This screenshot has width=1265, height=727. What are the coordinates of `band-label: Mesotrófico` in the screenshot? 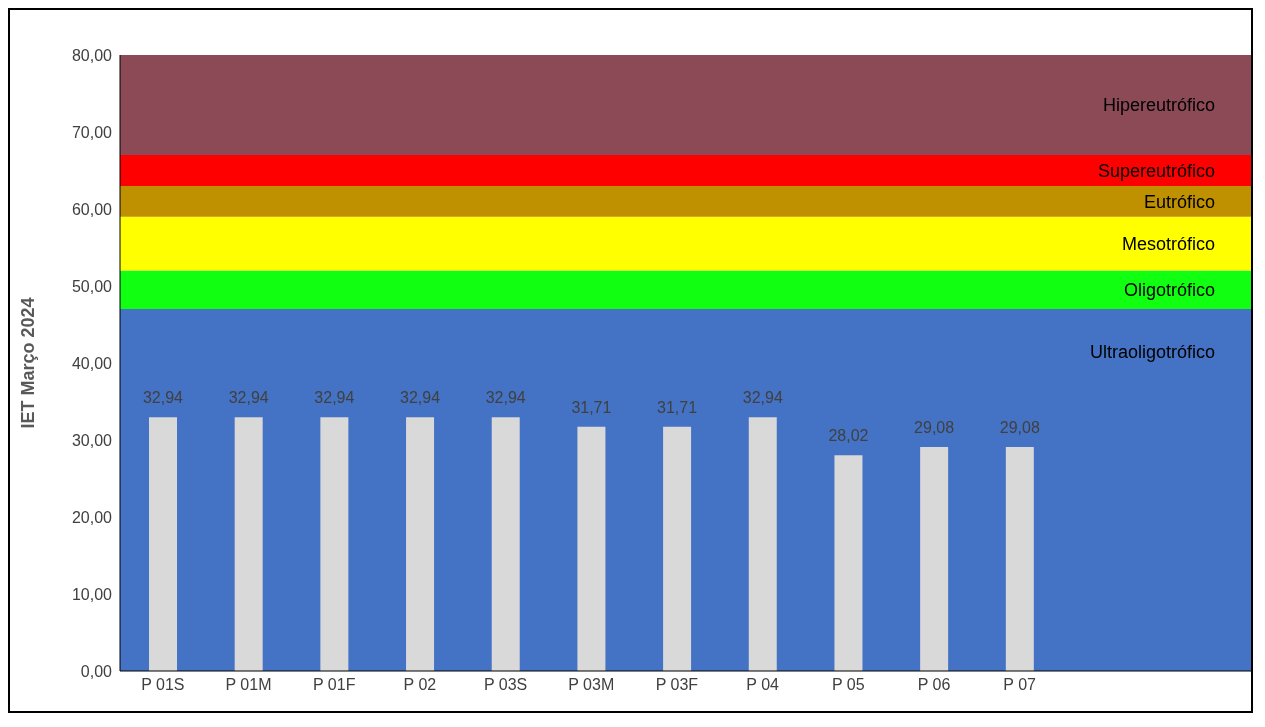 It's located at (1168, 244).